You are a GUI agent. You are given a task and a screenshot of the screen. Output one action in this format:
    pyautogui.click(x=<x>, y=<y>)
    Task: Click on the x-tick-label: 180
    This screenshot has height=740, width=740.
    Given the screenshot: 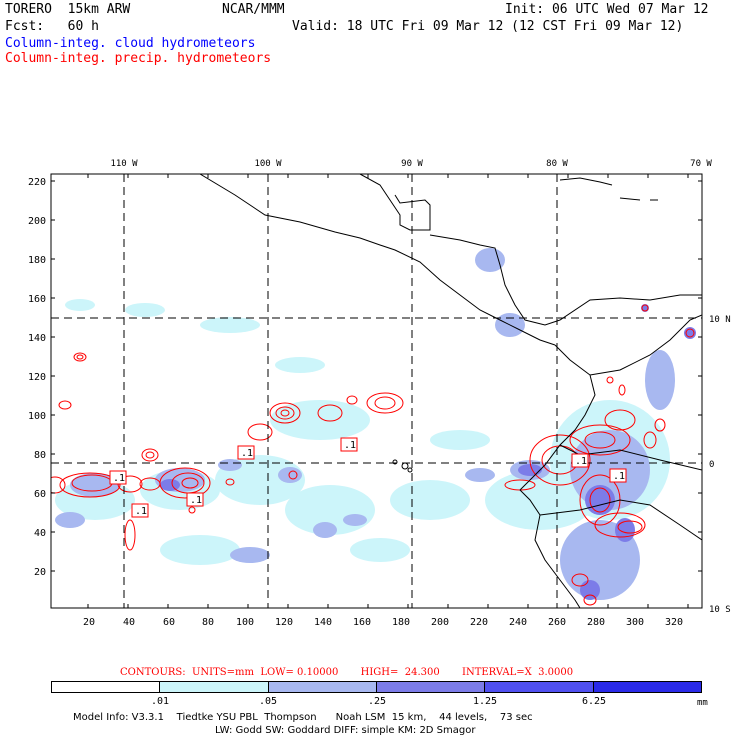 What is the action you would take?
    pyautogui.click(x=401, y=622)
    